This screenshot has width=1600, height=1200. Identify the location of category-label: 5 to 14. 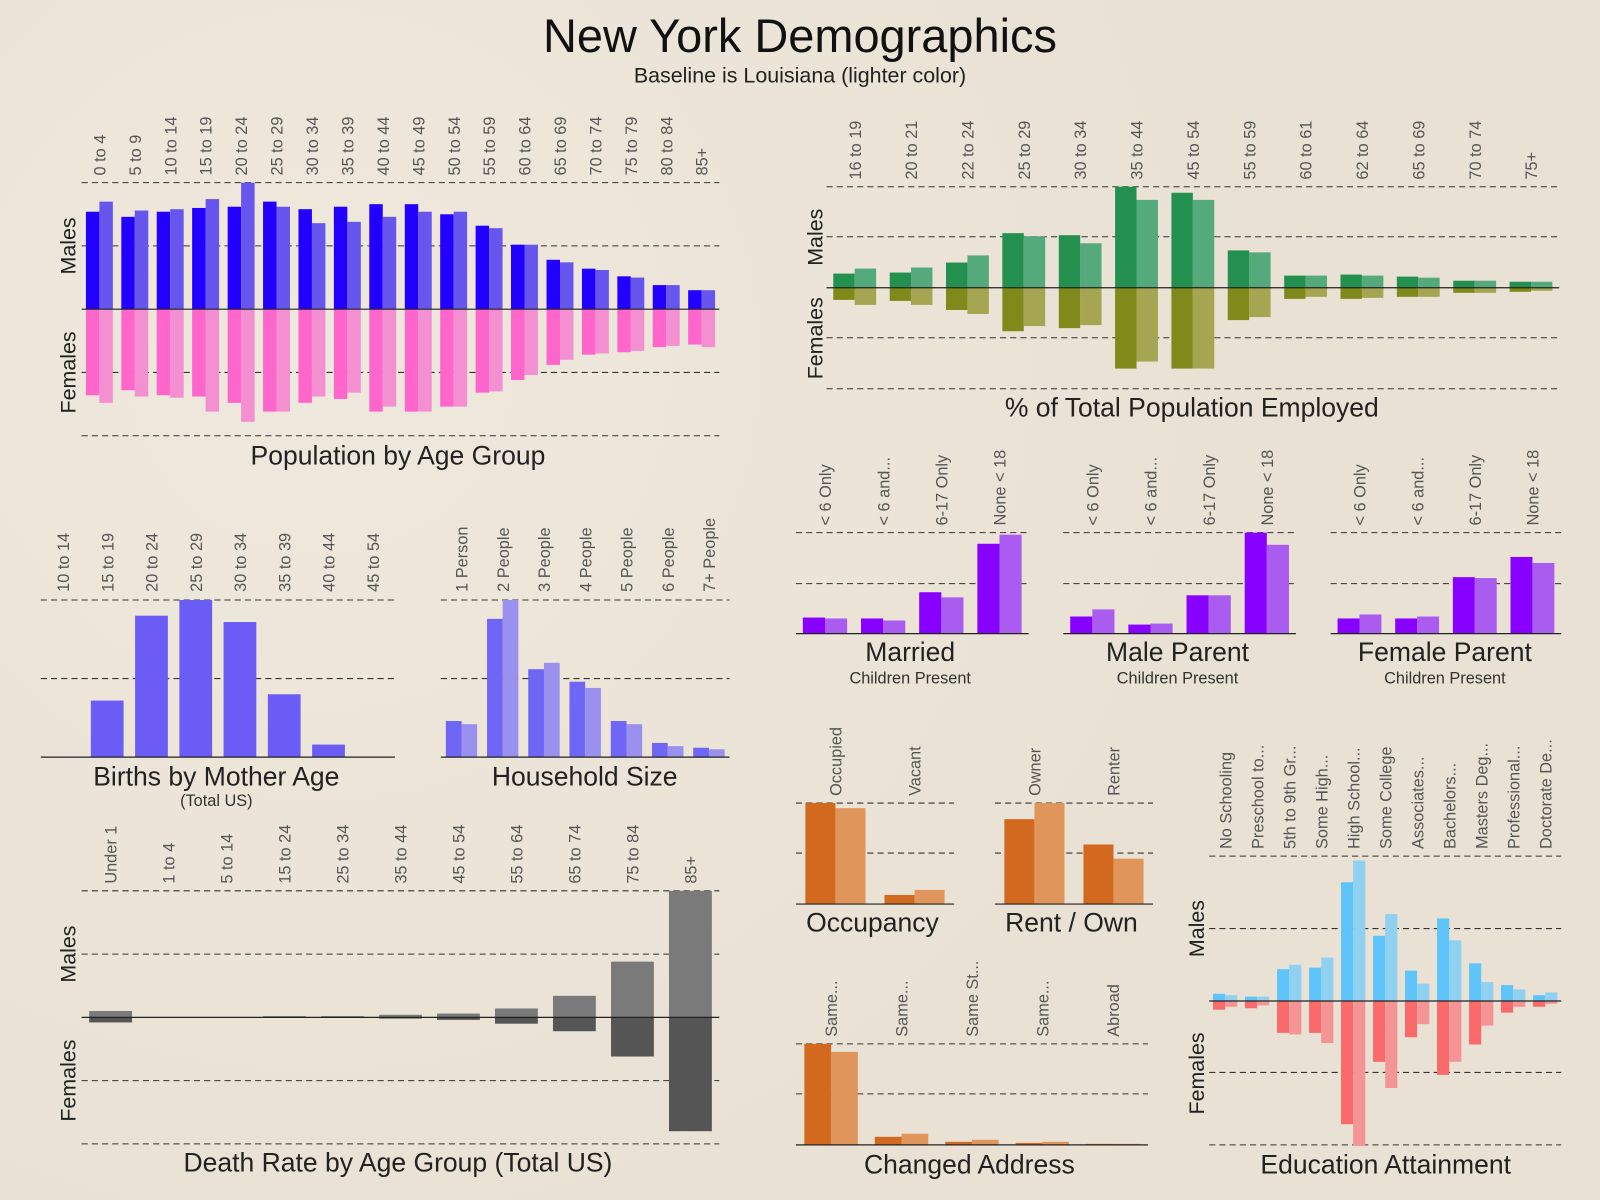
(228, 859).